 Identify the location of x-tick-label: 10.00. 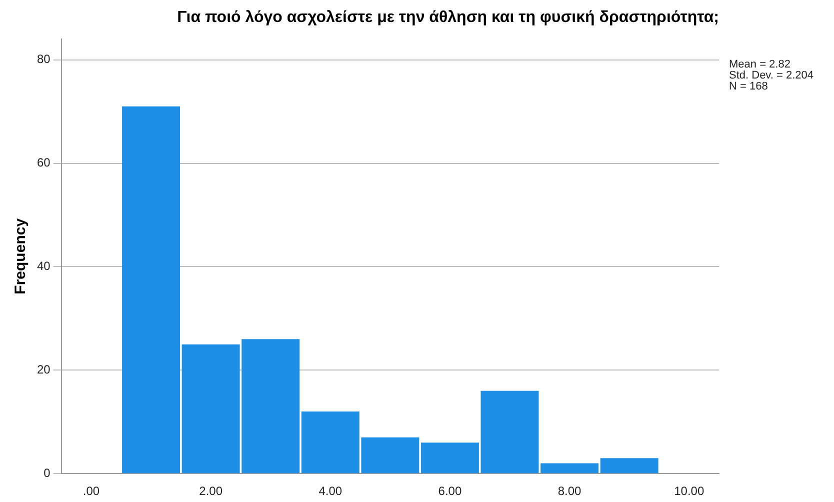
(689, 491).